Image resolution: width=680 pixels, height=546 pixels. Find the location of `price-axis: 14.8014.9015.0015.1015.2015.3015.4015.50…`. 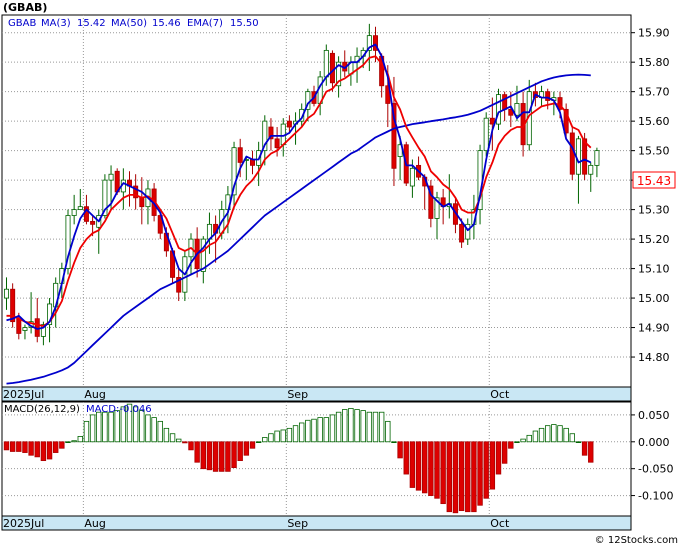

price-axis: 14.8014.9015.0015.1015.2015.3015.4015.50… is located at coordinates (650, 195).